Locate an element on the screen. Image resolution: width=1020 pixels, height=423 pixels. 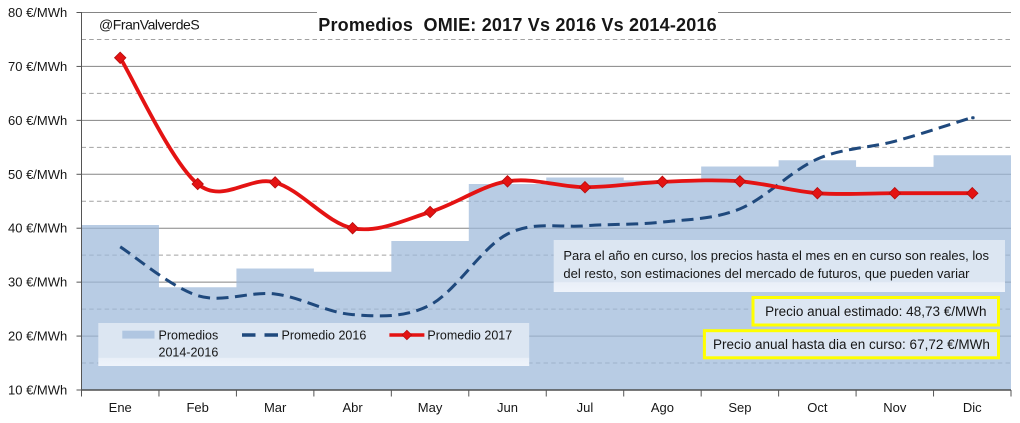
svg-text: 30 €/MWh is located at coordinates (37, 282).